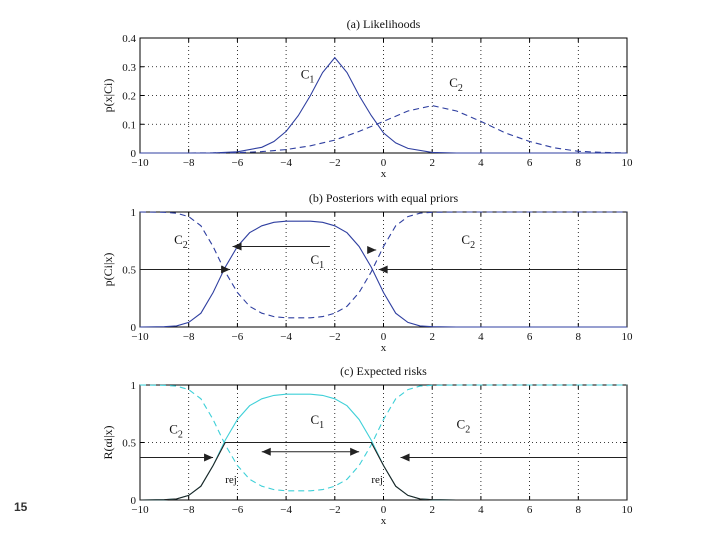 The width and height of the screenshot is (720, 540). I want to click on slide-number: 15, so click(21, 507).